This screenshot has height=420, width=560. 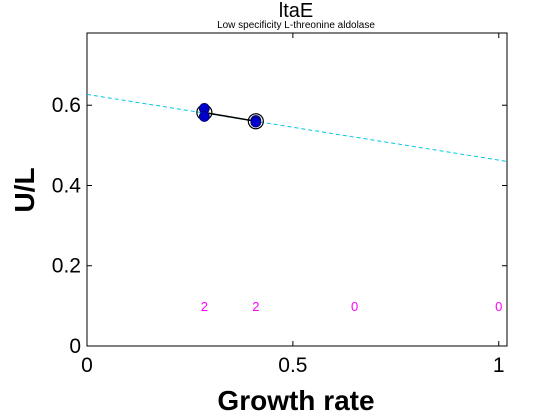 What do you see at coordinates (499, 365) in the screenshot?
I see `x-tick-label: 1` at bounding box center [499, 365].